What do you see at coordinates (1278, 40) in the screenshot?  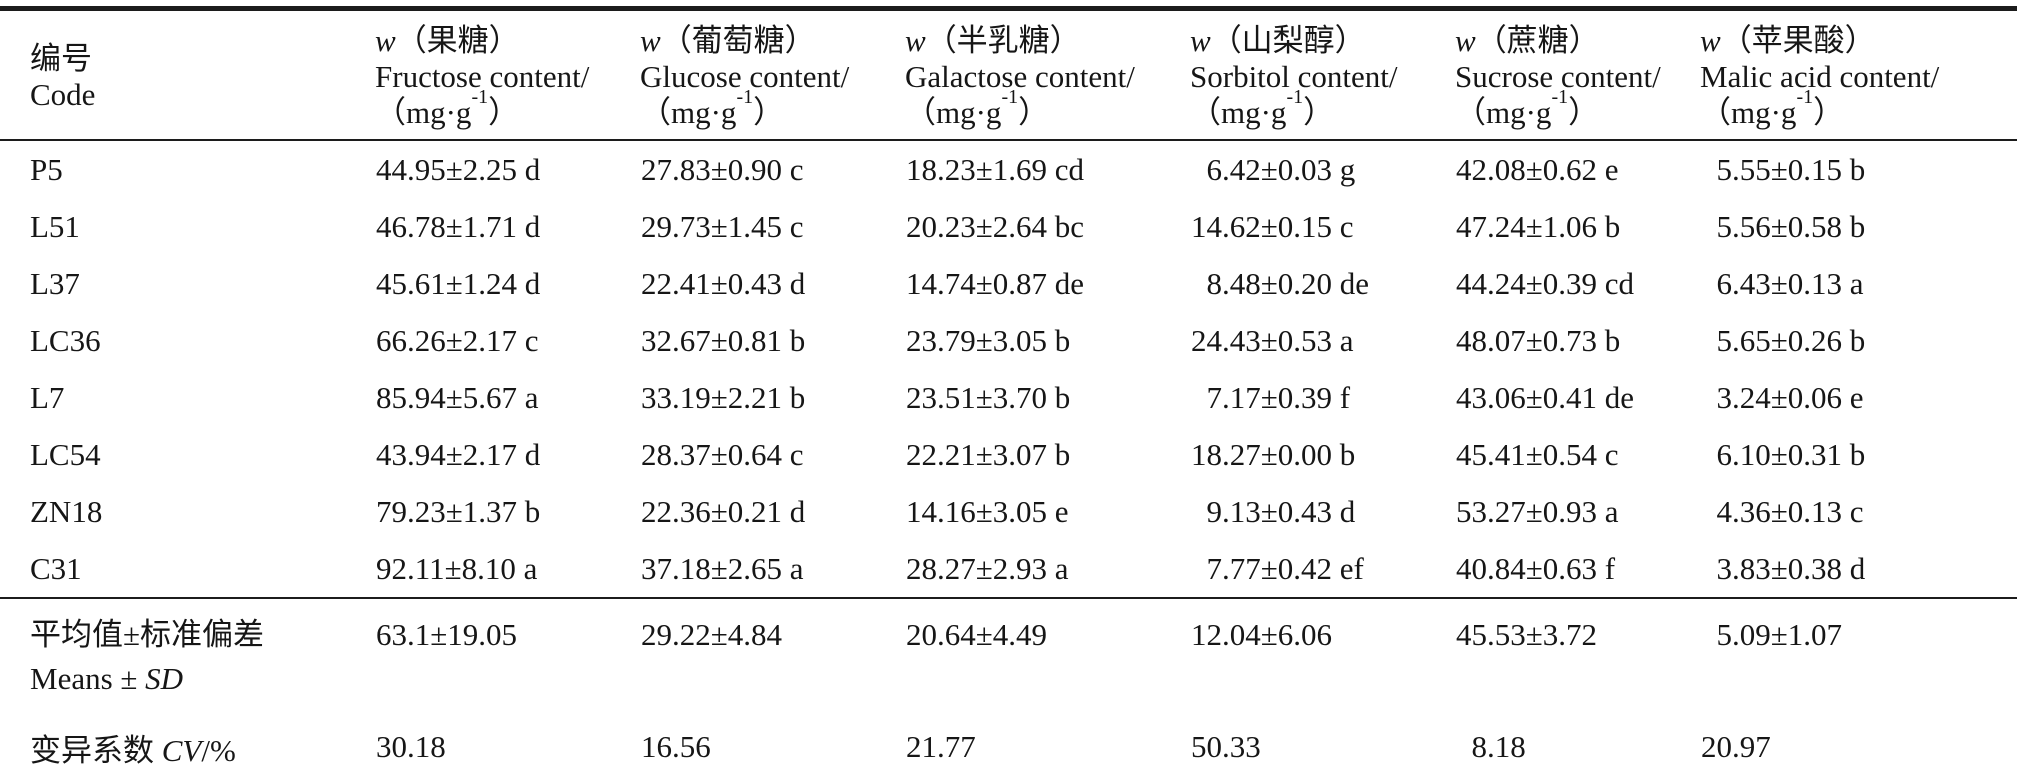 I see `column-title-zh: w（山梨醇）` at bounding box center [1278, 40].